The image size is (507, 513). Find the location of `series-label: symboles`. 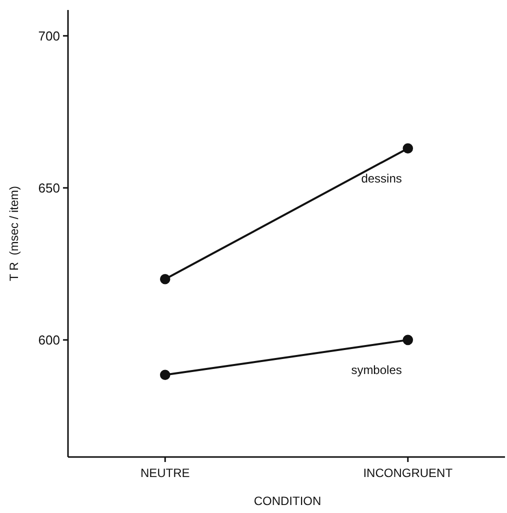

series-label: symboles is located at coordinates (376, 369).